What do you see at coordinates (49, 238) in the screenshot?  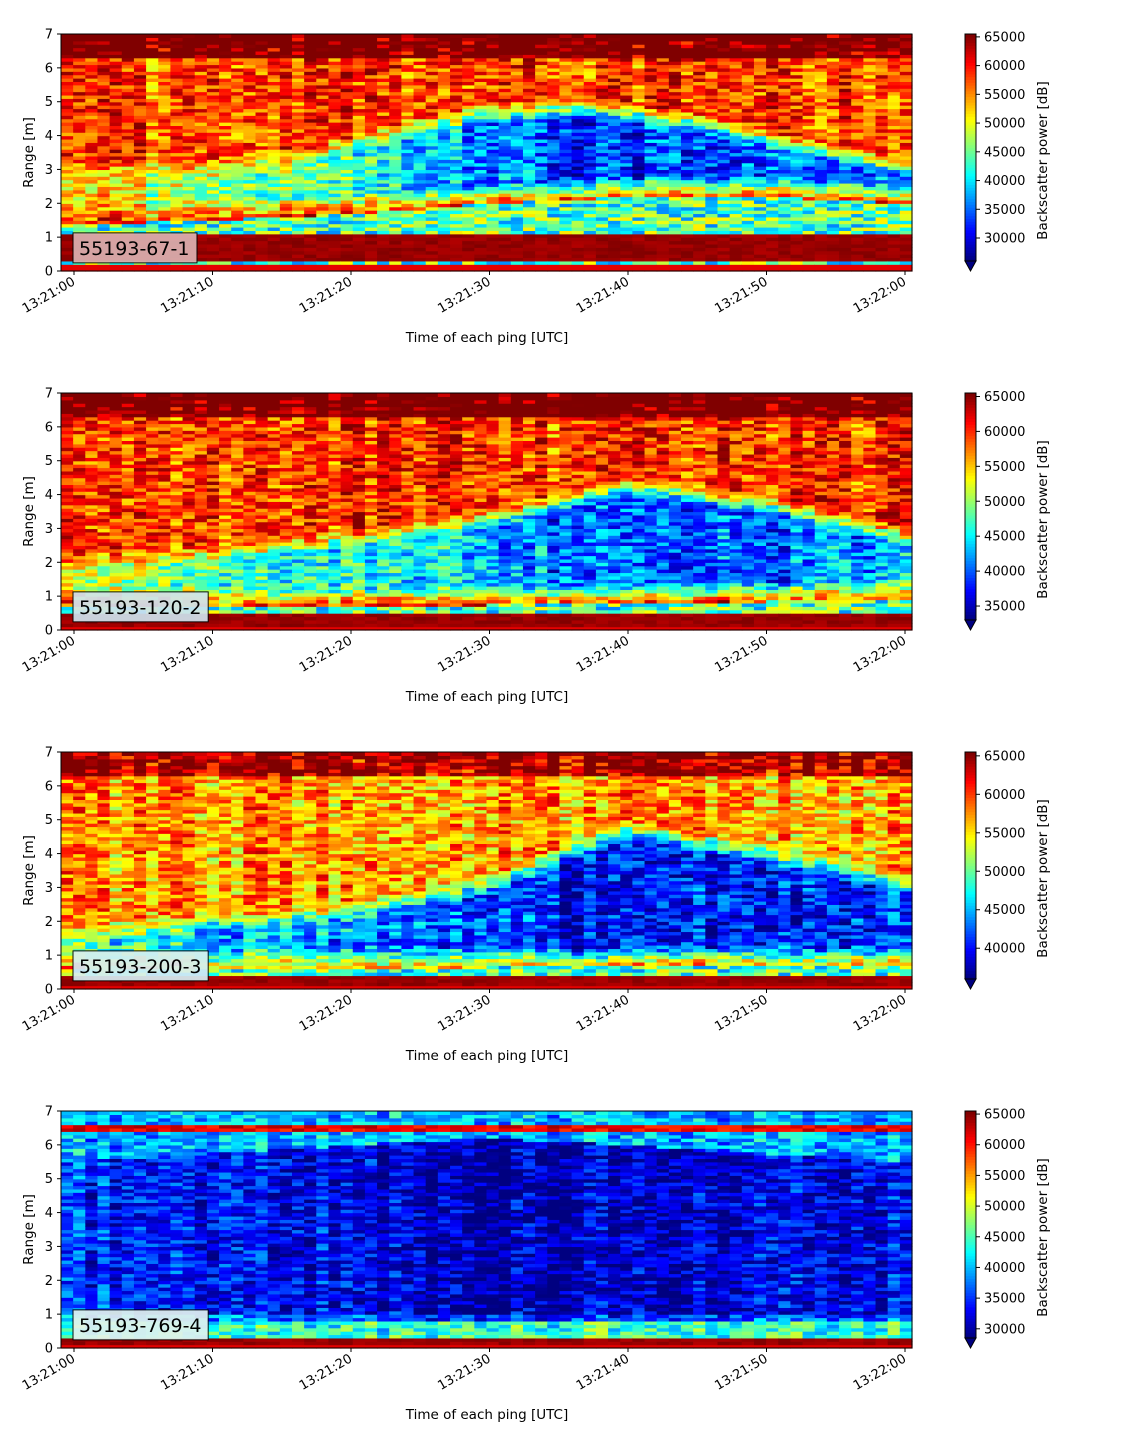 I see `y-tick-label: 1` at bounding box center [49, 238].